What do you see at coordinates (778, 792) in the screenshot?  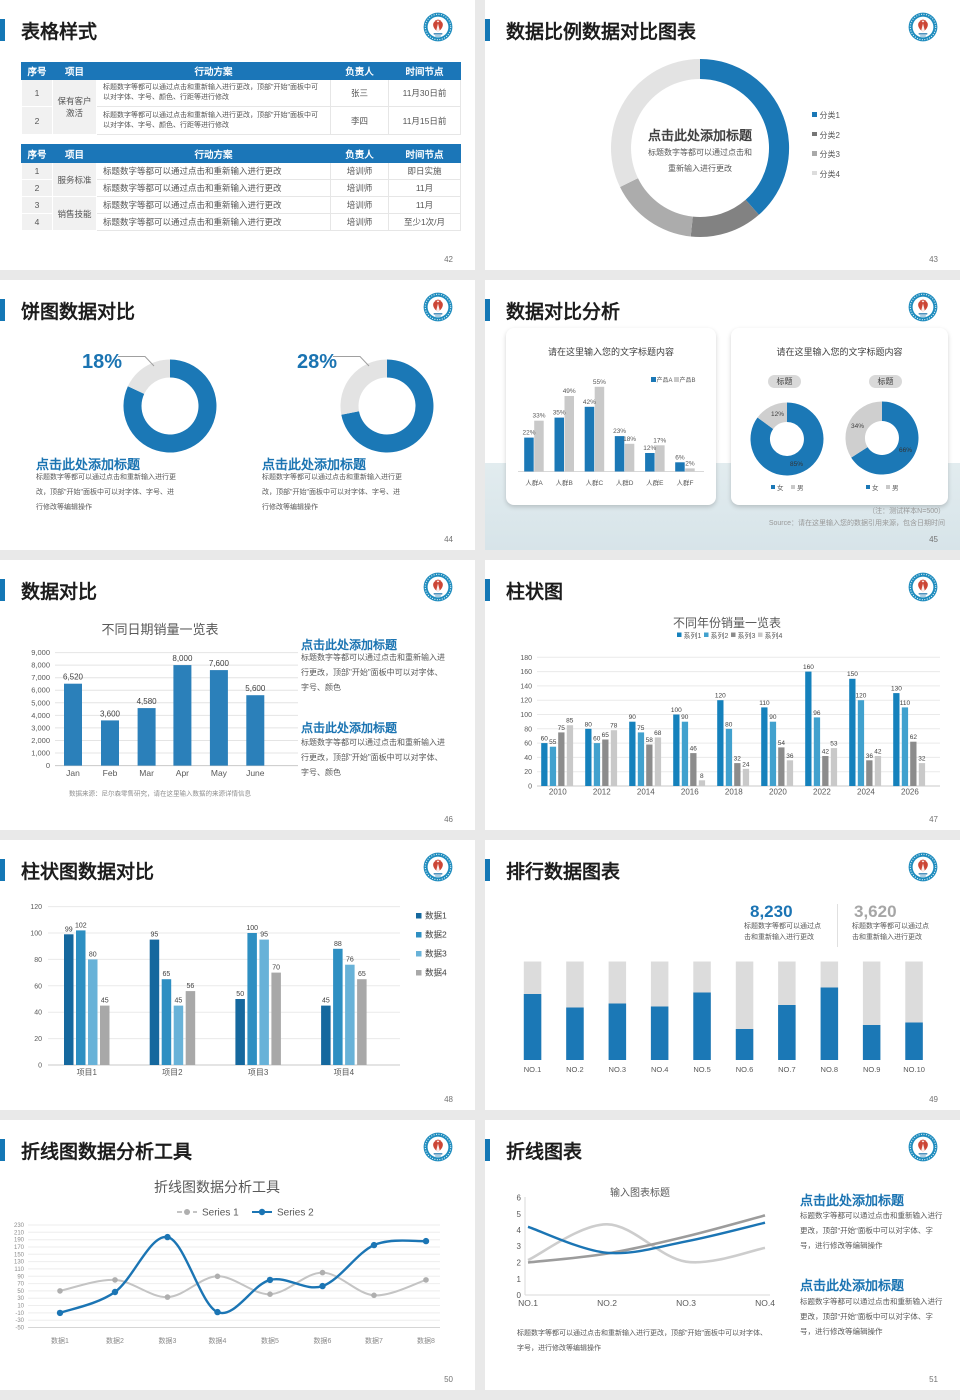 I see `svg-text: 2020` at bounding box center [778, 792].